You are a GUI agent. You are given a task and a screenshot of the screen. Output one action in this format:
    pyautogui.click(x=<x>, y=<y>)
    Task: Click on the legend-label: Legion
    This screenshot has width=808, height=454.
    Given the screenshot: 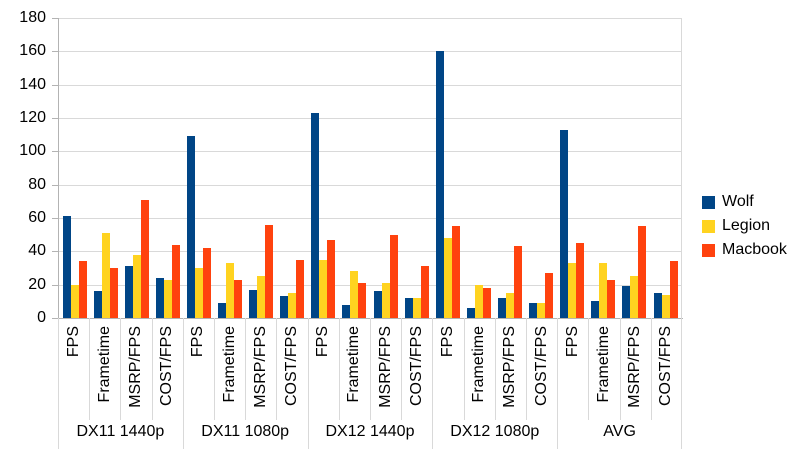 What is the action you would take?
    pyautogui.click(x=746, y=225)
    